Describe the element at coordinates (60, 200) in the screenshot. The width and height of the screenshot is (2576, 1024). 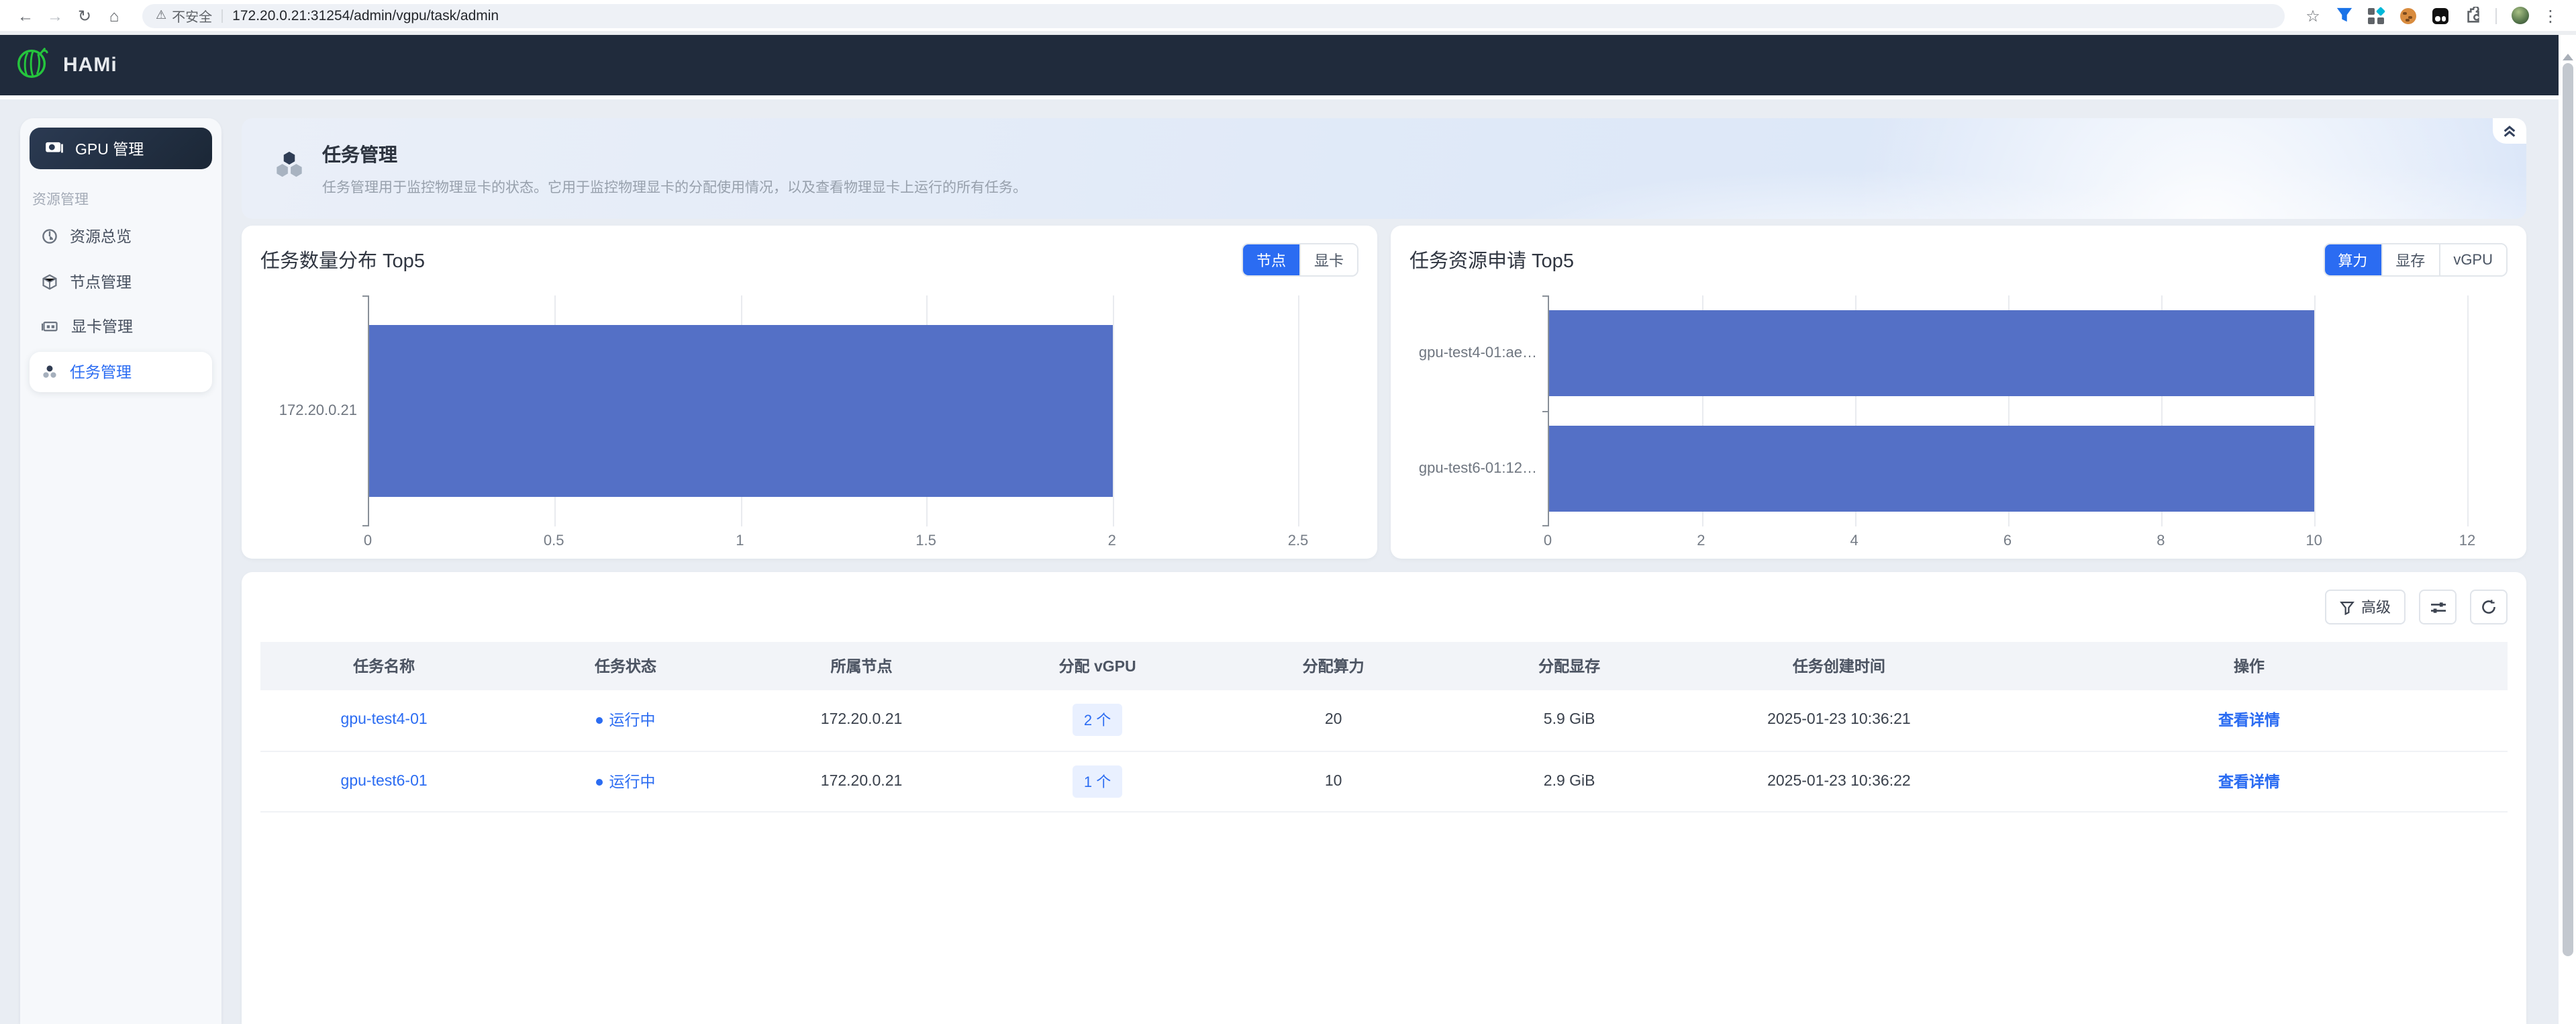
I see `sidebar-section-label: 资源管理` at that location.